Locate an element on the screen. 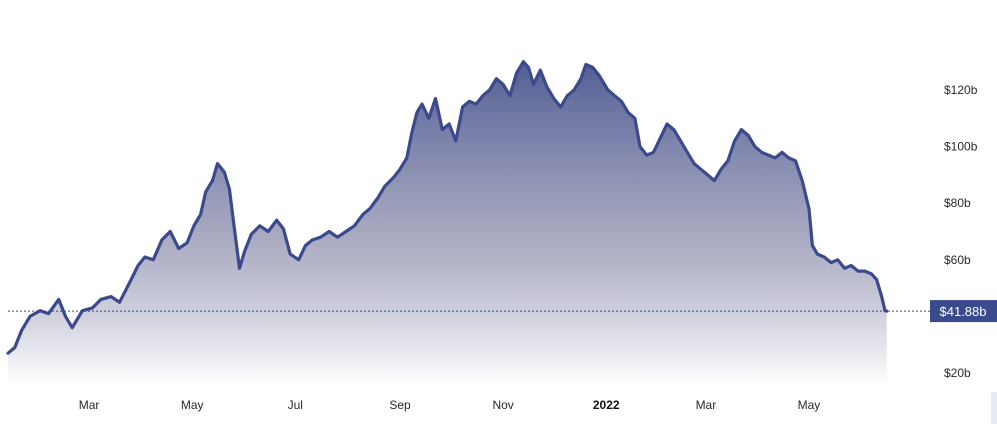  y-tick-label: $60b is located at coordinates (957, 260).